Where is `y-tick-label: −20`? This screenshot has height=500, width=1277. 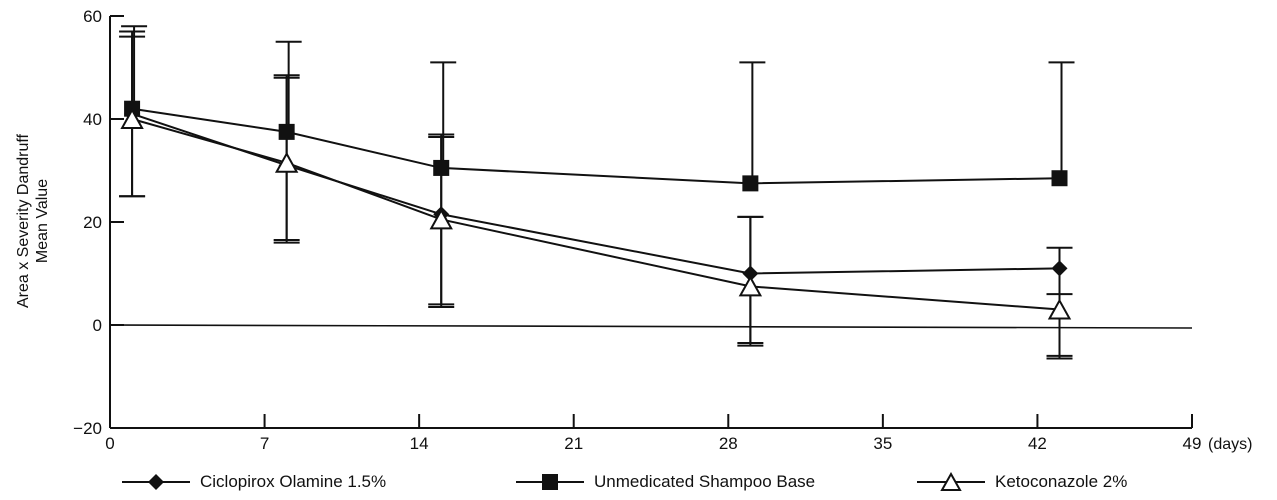
y-tick-label: −20 is located at coordinates (87, 428).